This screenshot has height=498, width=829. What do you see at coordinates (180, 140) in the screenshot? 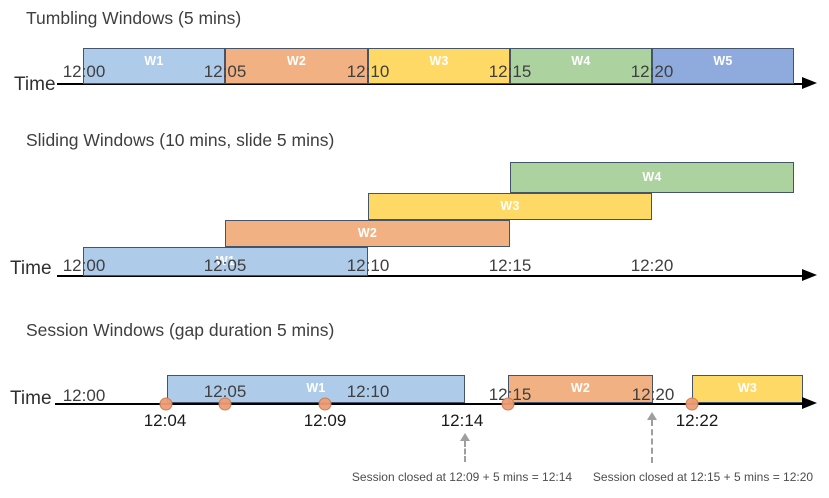
I see `section-title-sliding: Sliding Windows (10 mins, slide 5 mins)` at bounding box center [180, 140].